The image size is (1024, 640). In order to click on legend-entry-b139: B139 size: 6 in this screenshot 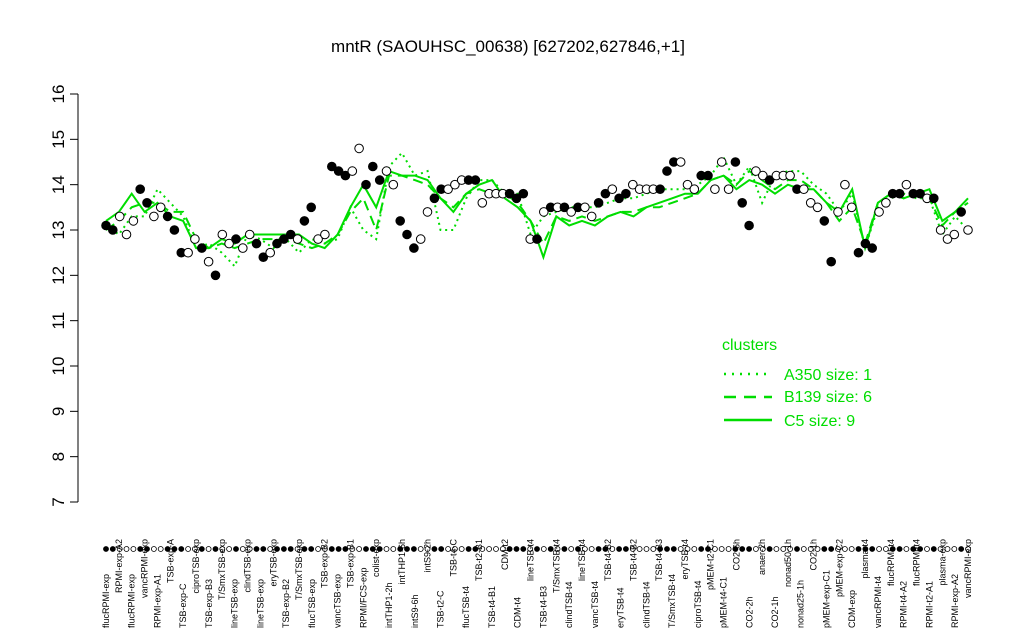, I will do `click(828, 397)`.